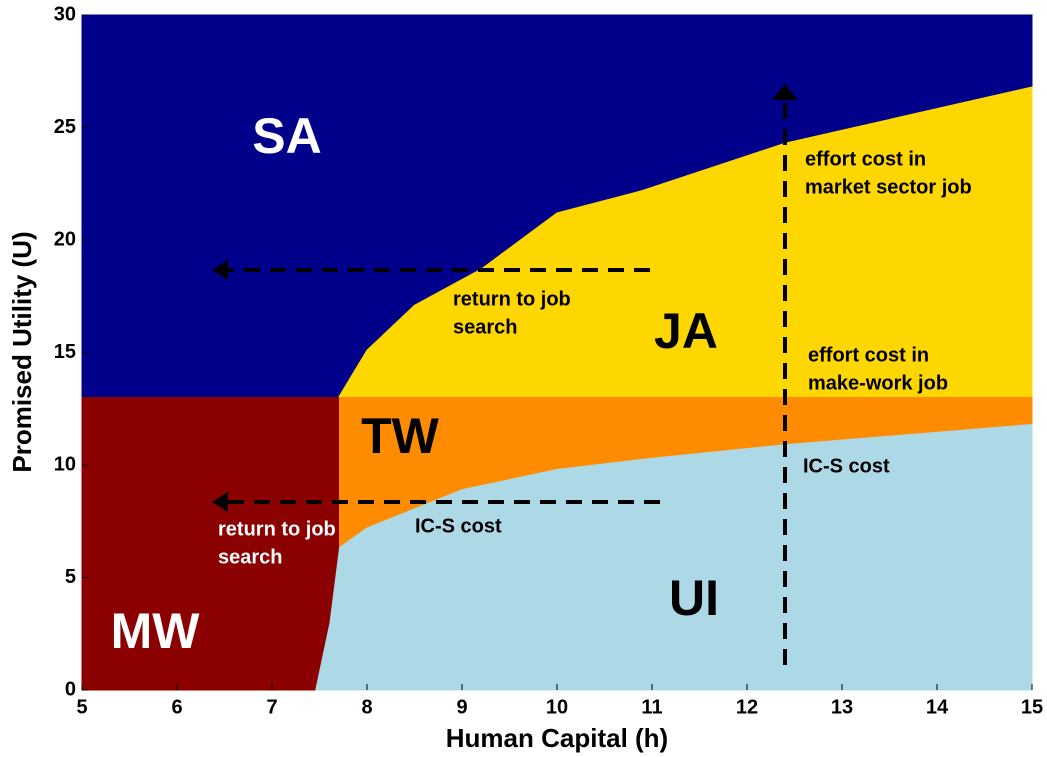  Describe the element at coordinates (65, 352) in the screenshot. I see `y-tick-label: 15` at that location.